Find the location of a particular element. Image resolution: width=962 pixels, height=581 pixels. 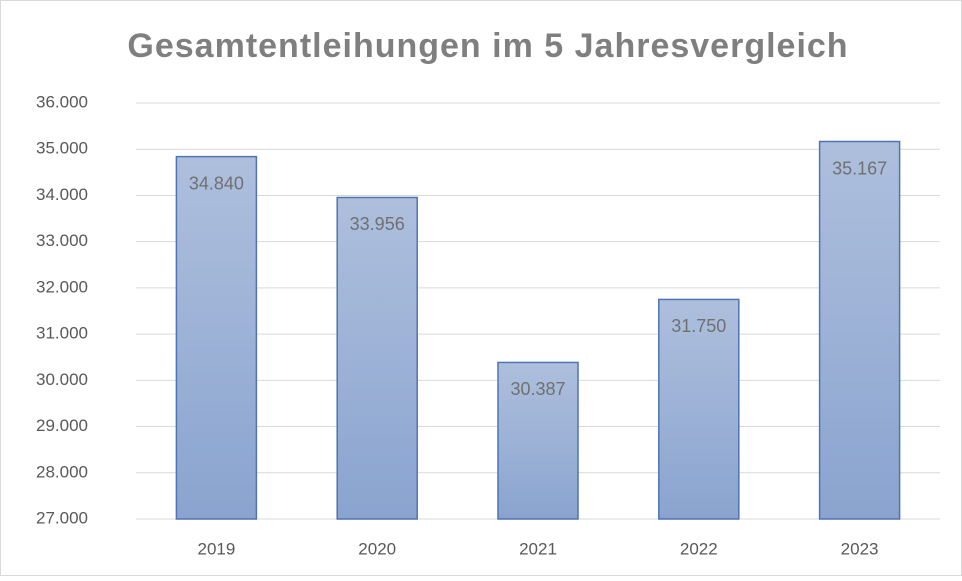

y-tick-label: 27.000 is located at coordinates (62, 517).